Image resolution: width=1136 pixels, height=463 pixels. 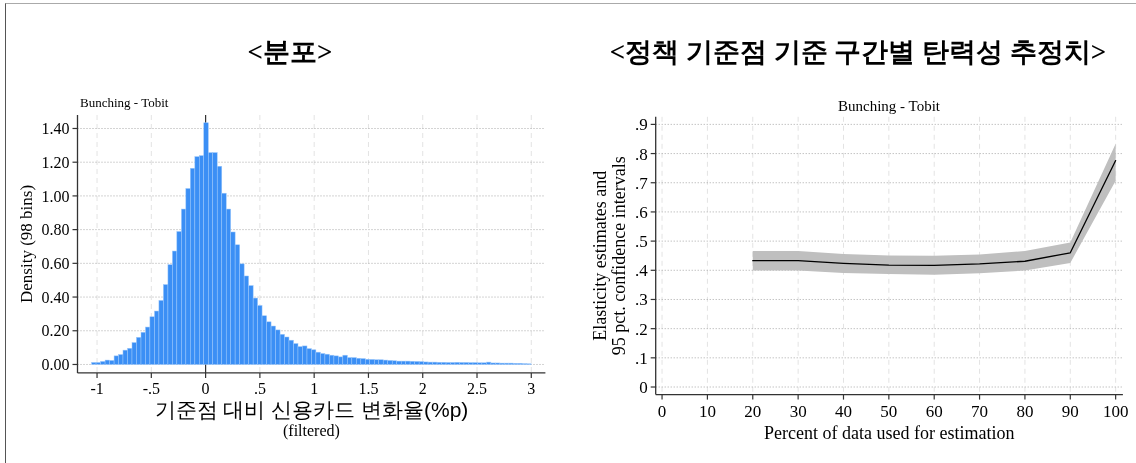 I want to click on y-tick-label: 1.20, so click(x=55, y=162).